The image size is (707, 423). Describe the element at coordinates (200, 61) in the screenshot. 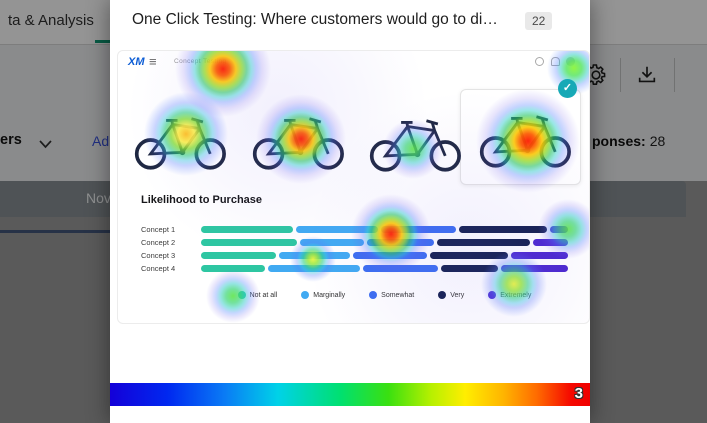

I see `survey-app-title: Concept Testing` at that location.